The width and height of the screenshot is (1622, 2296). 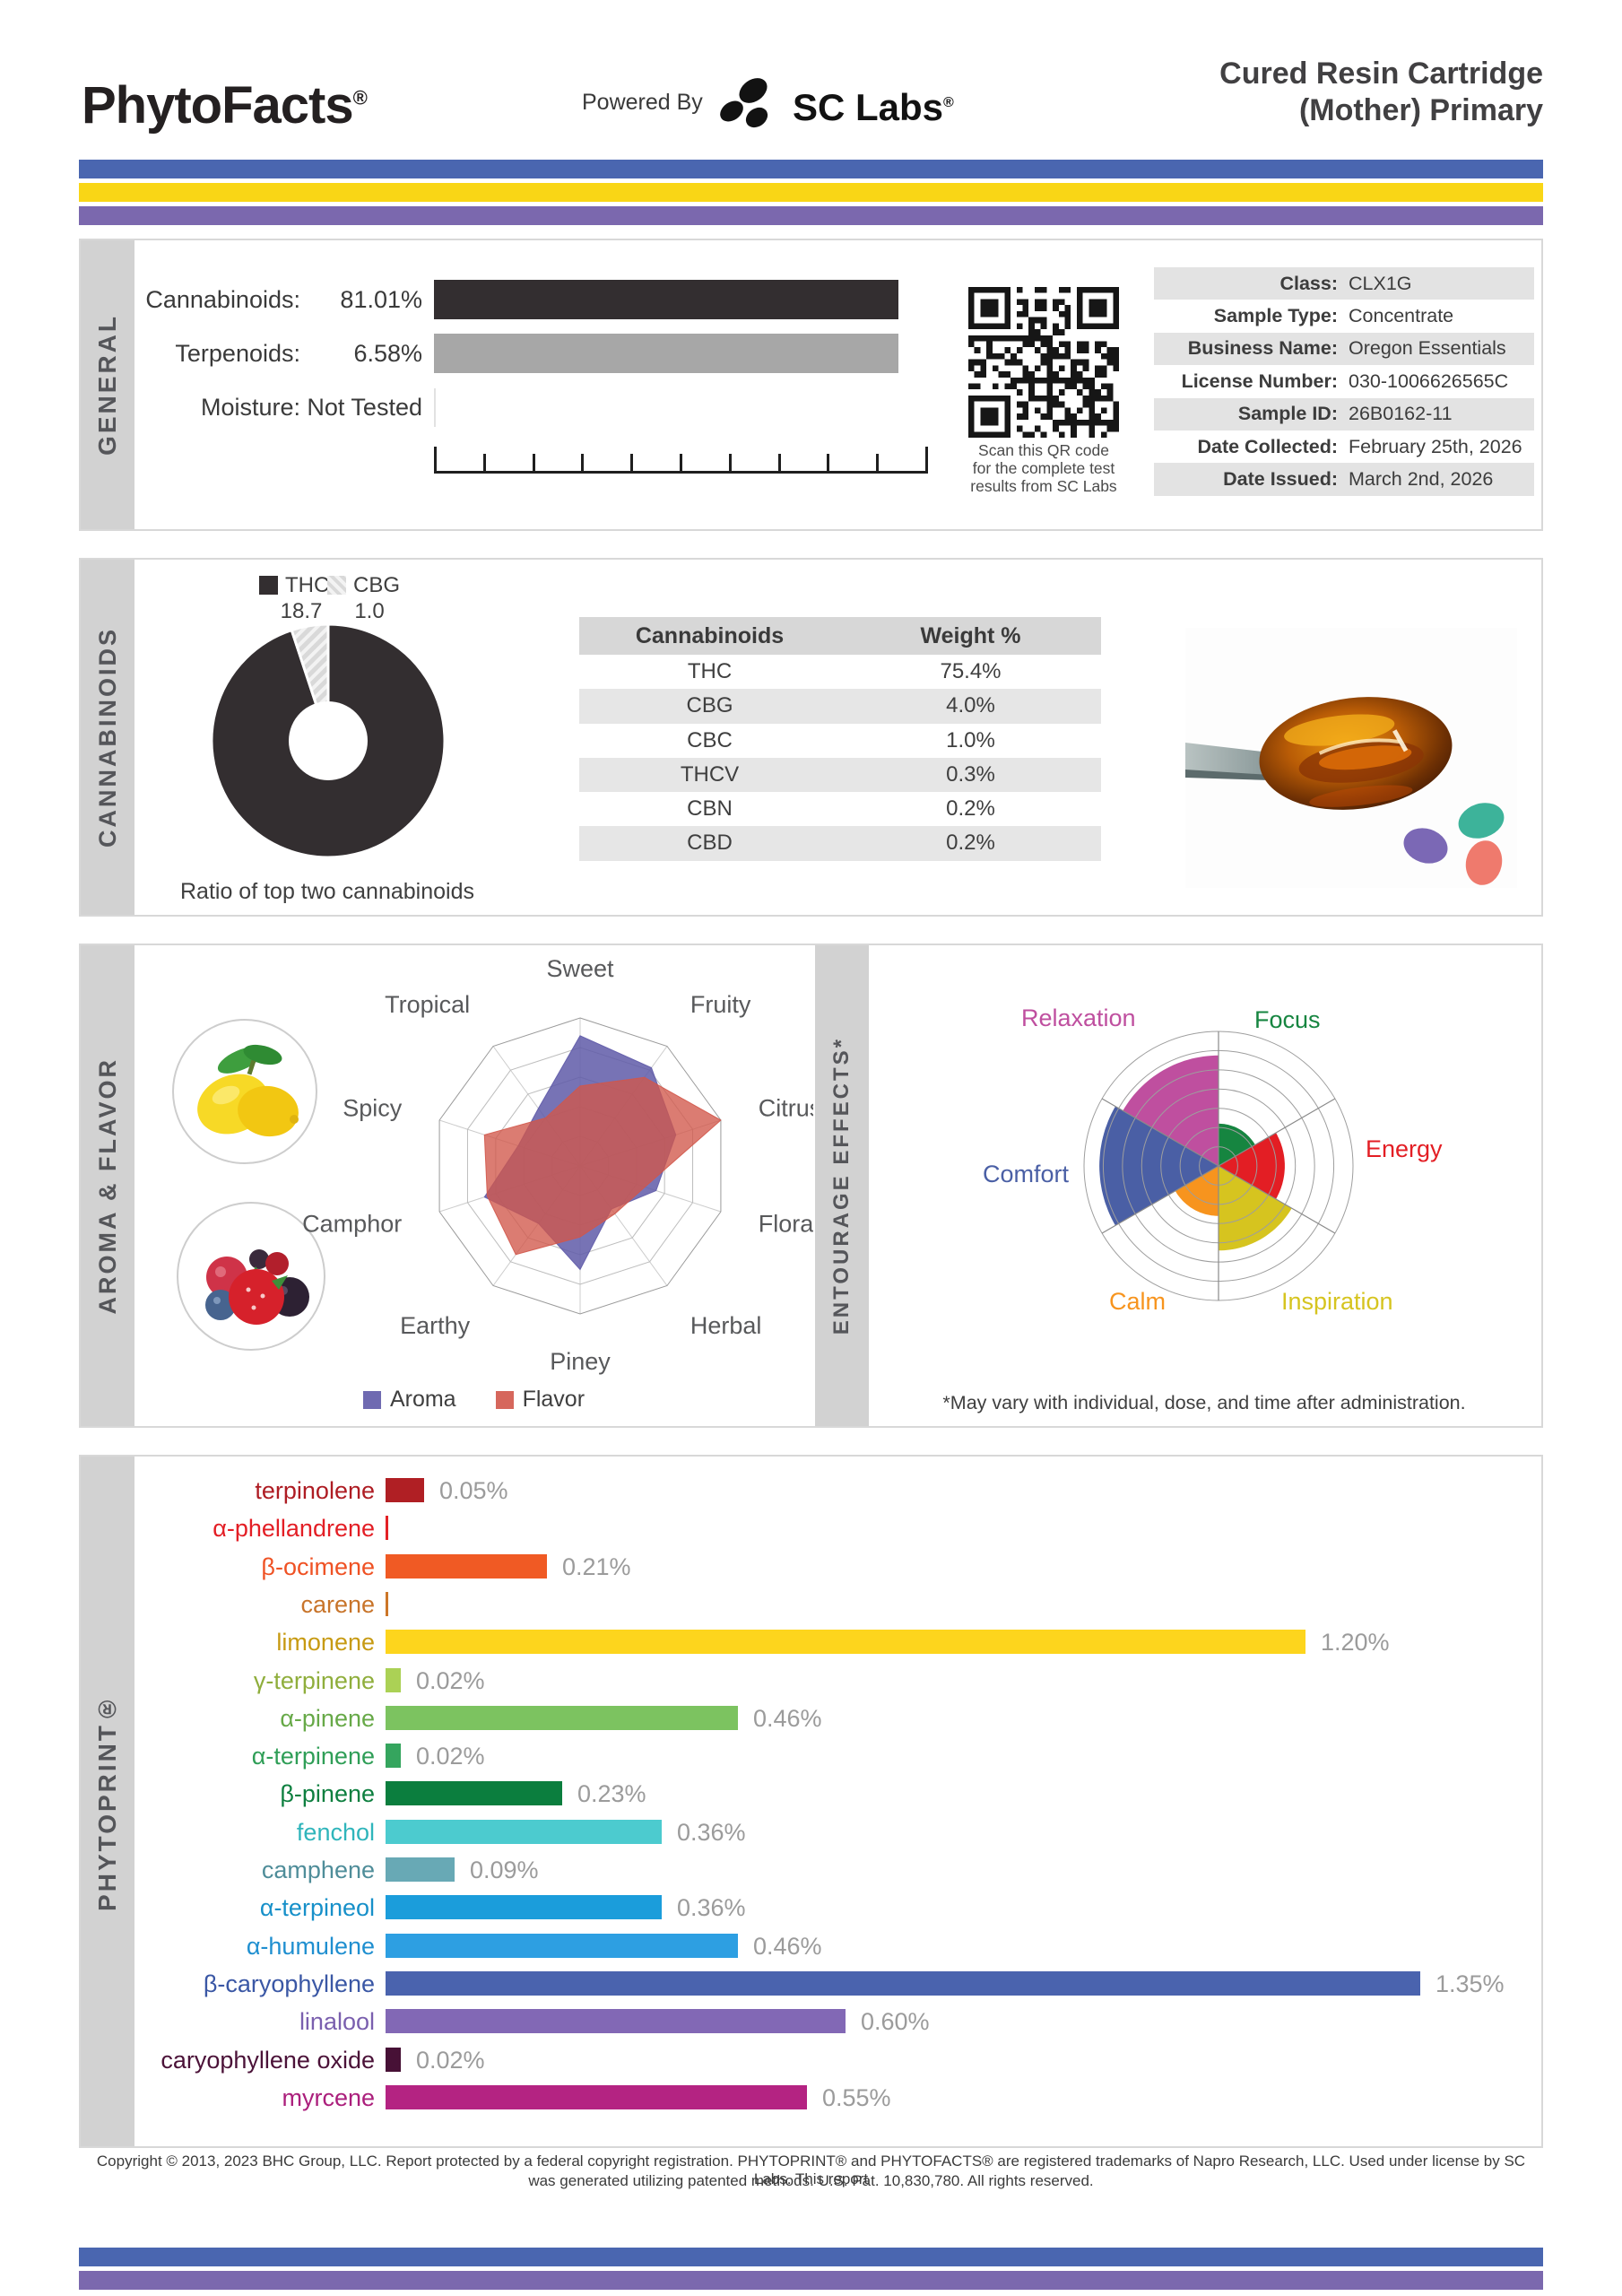 What do you see at coordinates (1043, 486) in the screenshot?
I see `qr-caption-line: results from SC Labs` at bounding box center [1043, 486].